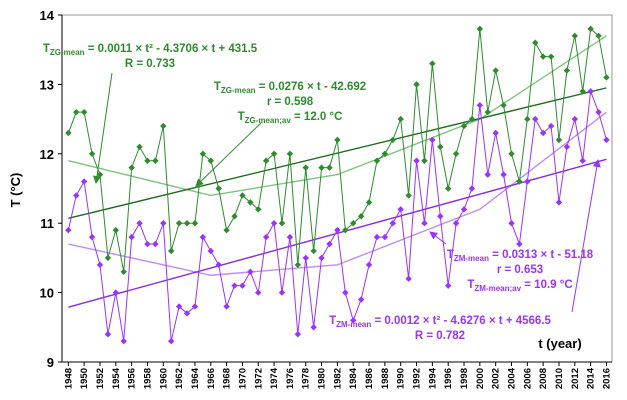 The height and width of the screenshot is (400, 627). I want to click on x-tick-label: 1996, so click(448, 378).